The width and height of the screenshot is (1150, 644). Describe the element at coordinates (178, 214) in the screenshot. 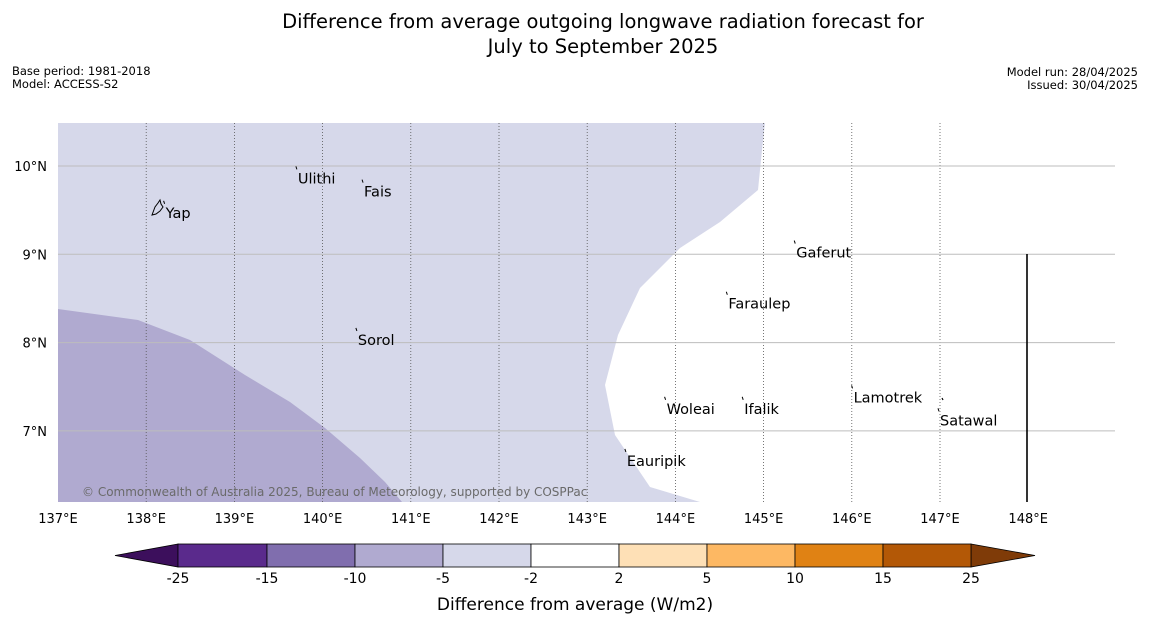

I see `place-label: Yap` at that location.